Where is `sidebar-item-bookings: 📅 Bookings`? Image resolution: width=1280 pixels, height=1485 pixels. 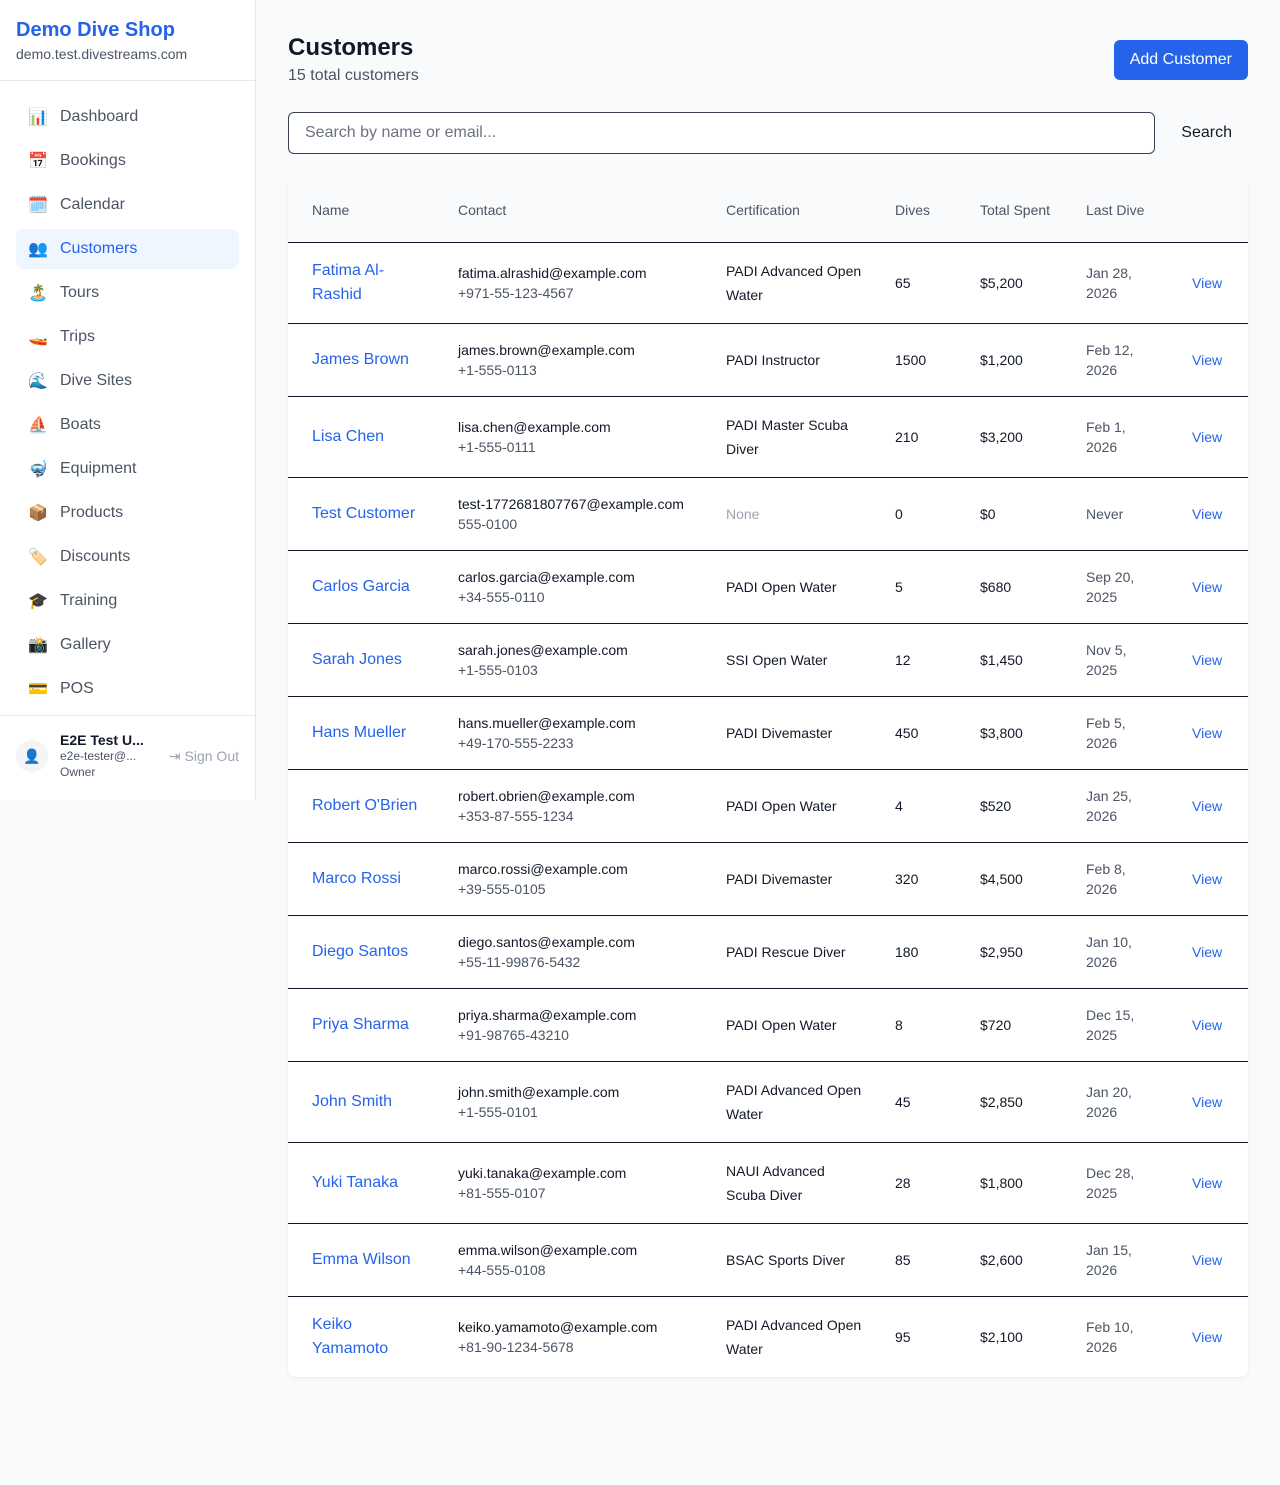 sidebar-item-bookings: 📅 Bookings is located at coordinates (127, 161).